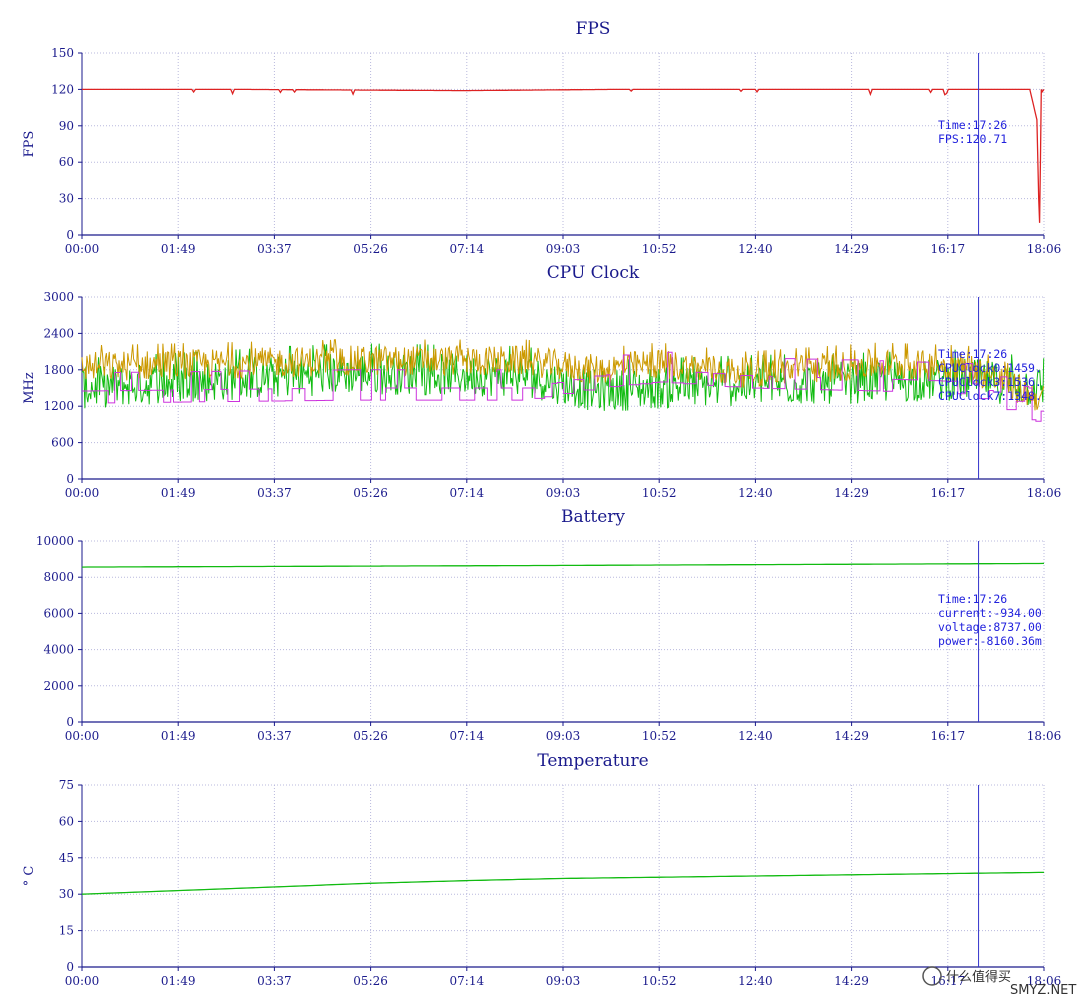  What do you see at coordinates (990, 627) in the screenshot?
I see `cursor-annotation: voltage:8737.00` at bounding box center [990, 627].